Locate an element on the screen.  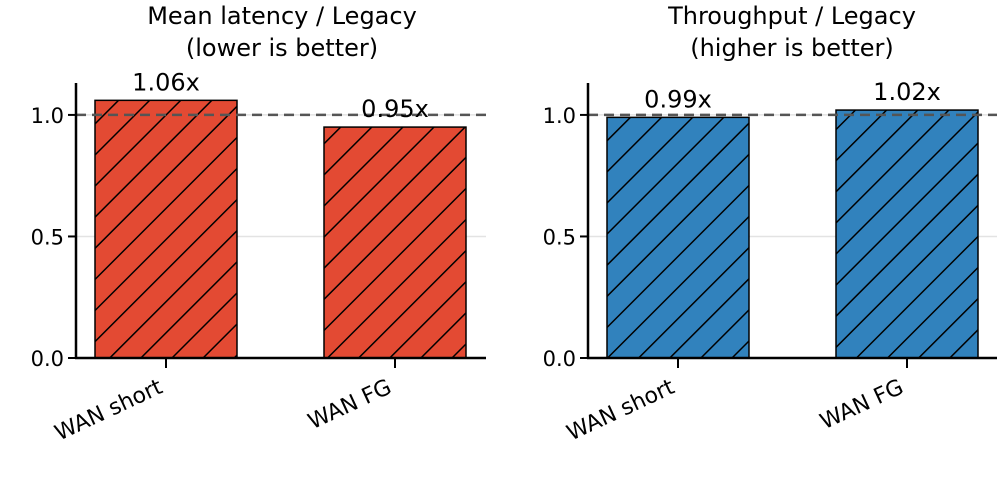
chart-title-line-1: Mean latency / Legacy is located at coordinates (282, 16).